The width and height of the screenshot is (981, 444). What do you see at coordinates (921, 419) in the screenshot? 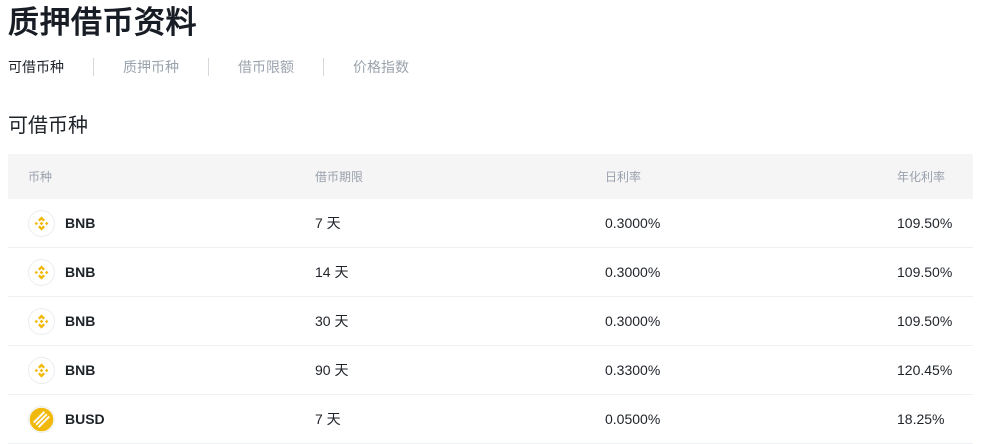
I see `annual-rate-cell: 18.25%` at bounding box center [921, 419].